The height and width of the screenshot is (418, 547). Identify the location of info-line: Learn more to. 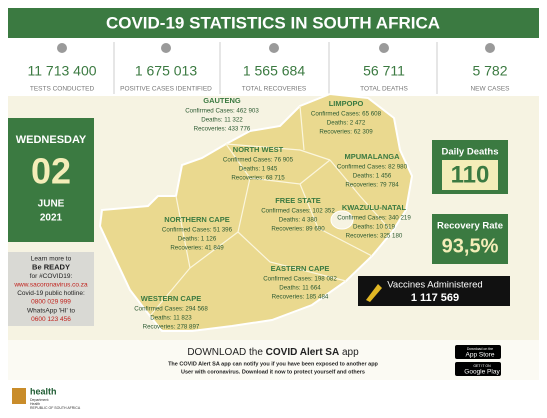
(51, 259).